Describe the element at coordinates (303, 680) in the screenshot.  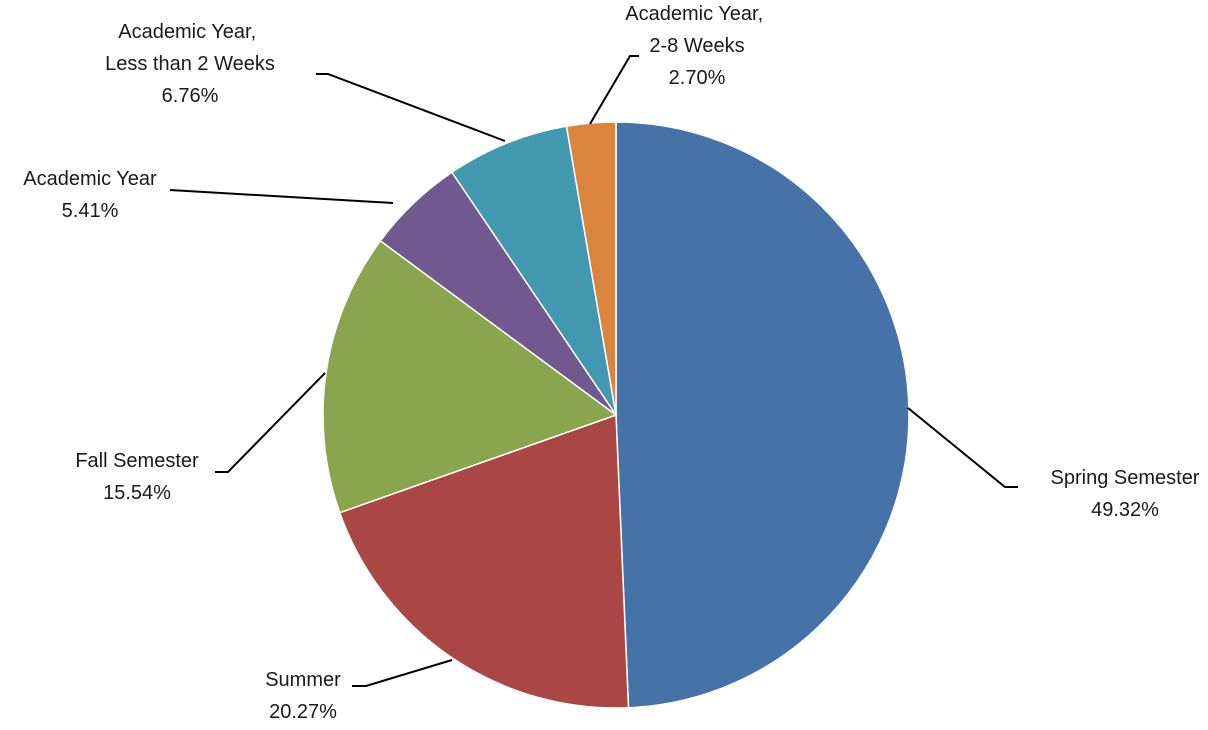
I see `category-label: Summer` at that location.